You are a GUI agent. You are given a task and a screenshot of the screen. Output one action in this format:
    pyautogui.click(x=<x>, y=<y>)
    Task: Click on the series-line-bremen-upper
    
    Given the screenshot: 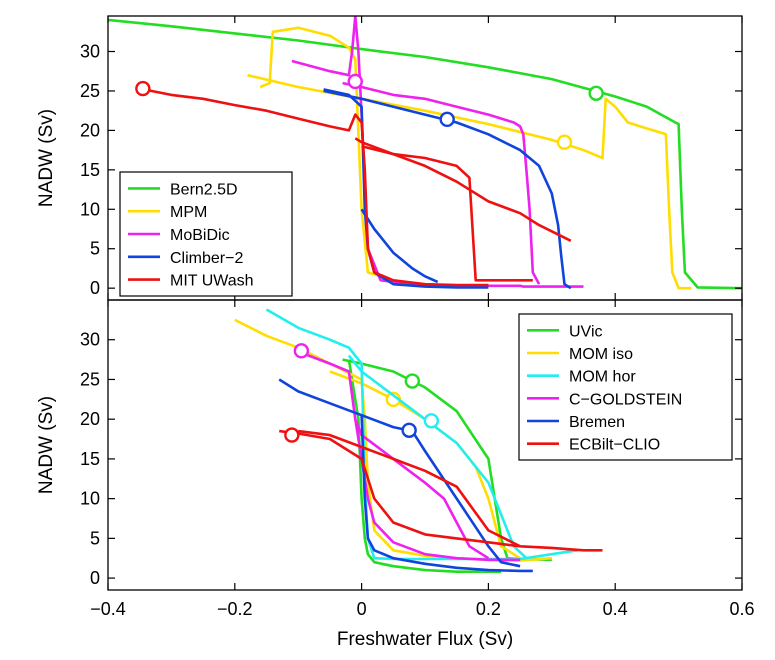 What is the action you would take?
    pyautogui.click(x=441, y=490)
    